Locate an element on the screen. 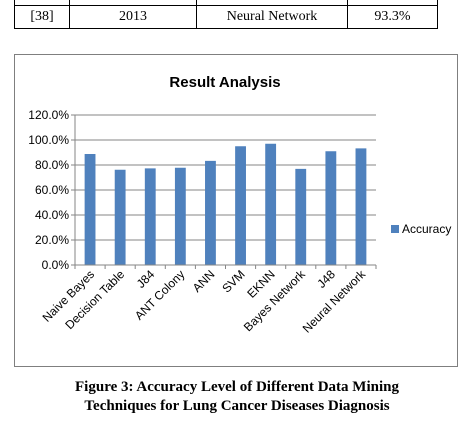 The width and height of the screenshot is (474, 431). y-tick-label: 120.0% is located at coordinates (48, 115).